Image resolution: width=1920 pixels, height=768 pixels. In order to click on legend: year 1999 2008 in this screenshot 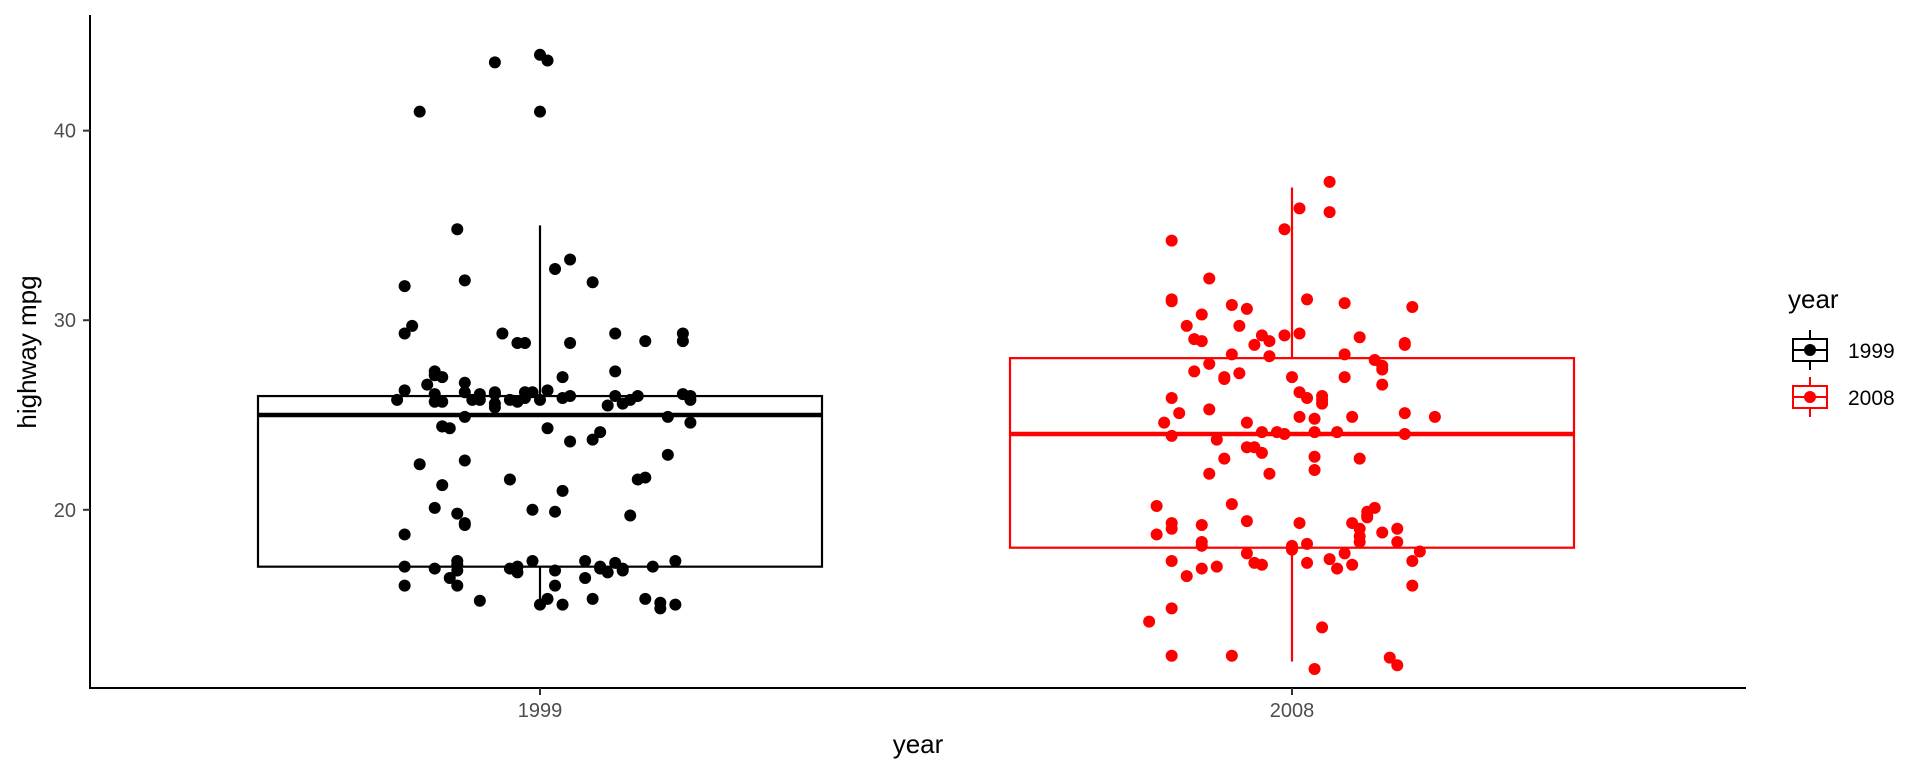, I will do `click(1841, 350)`.